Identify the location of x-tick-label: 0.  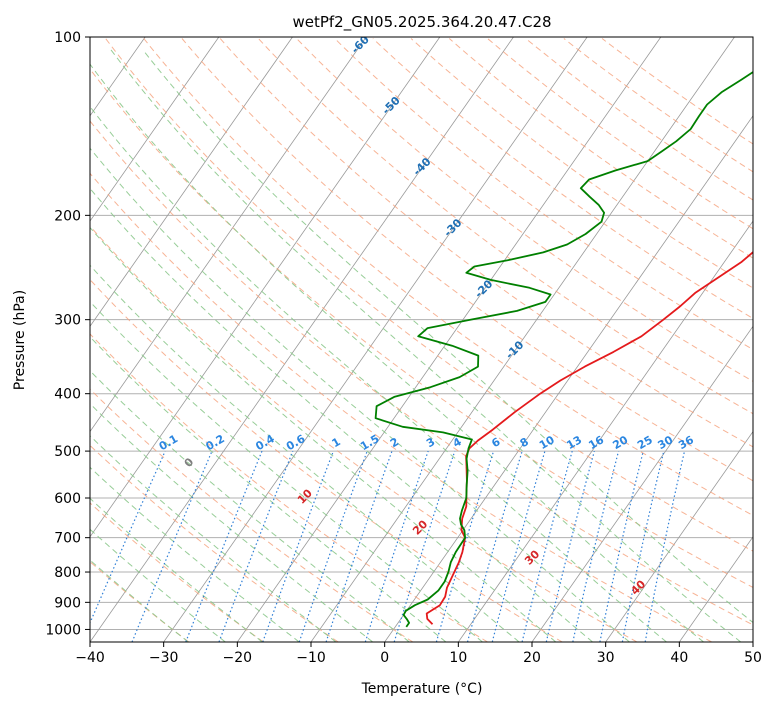
(384, 658).